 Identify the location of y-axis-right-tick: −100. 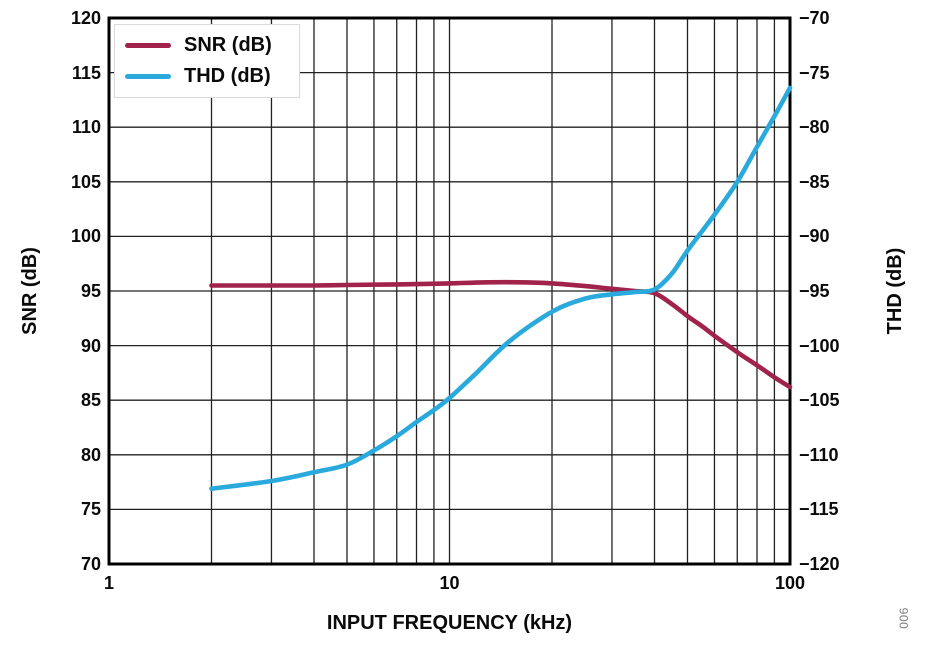
(819, 345).